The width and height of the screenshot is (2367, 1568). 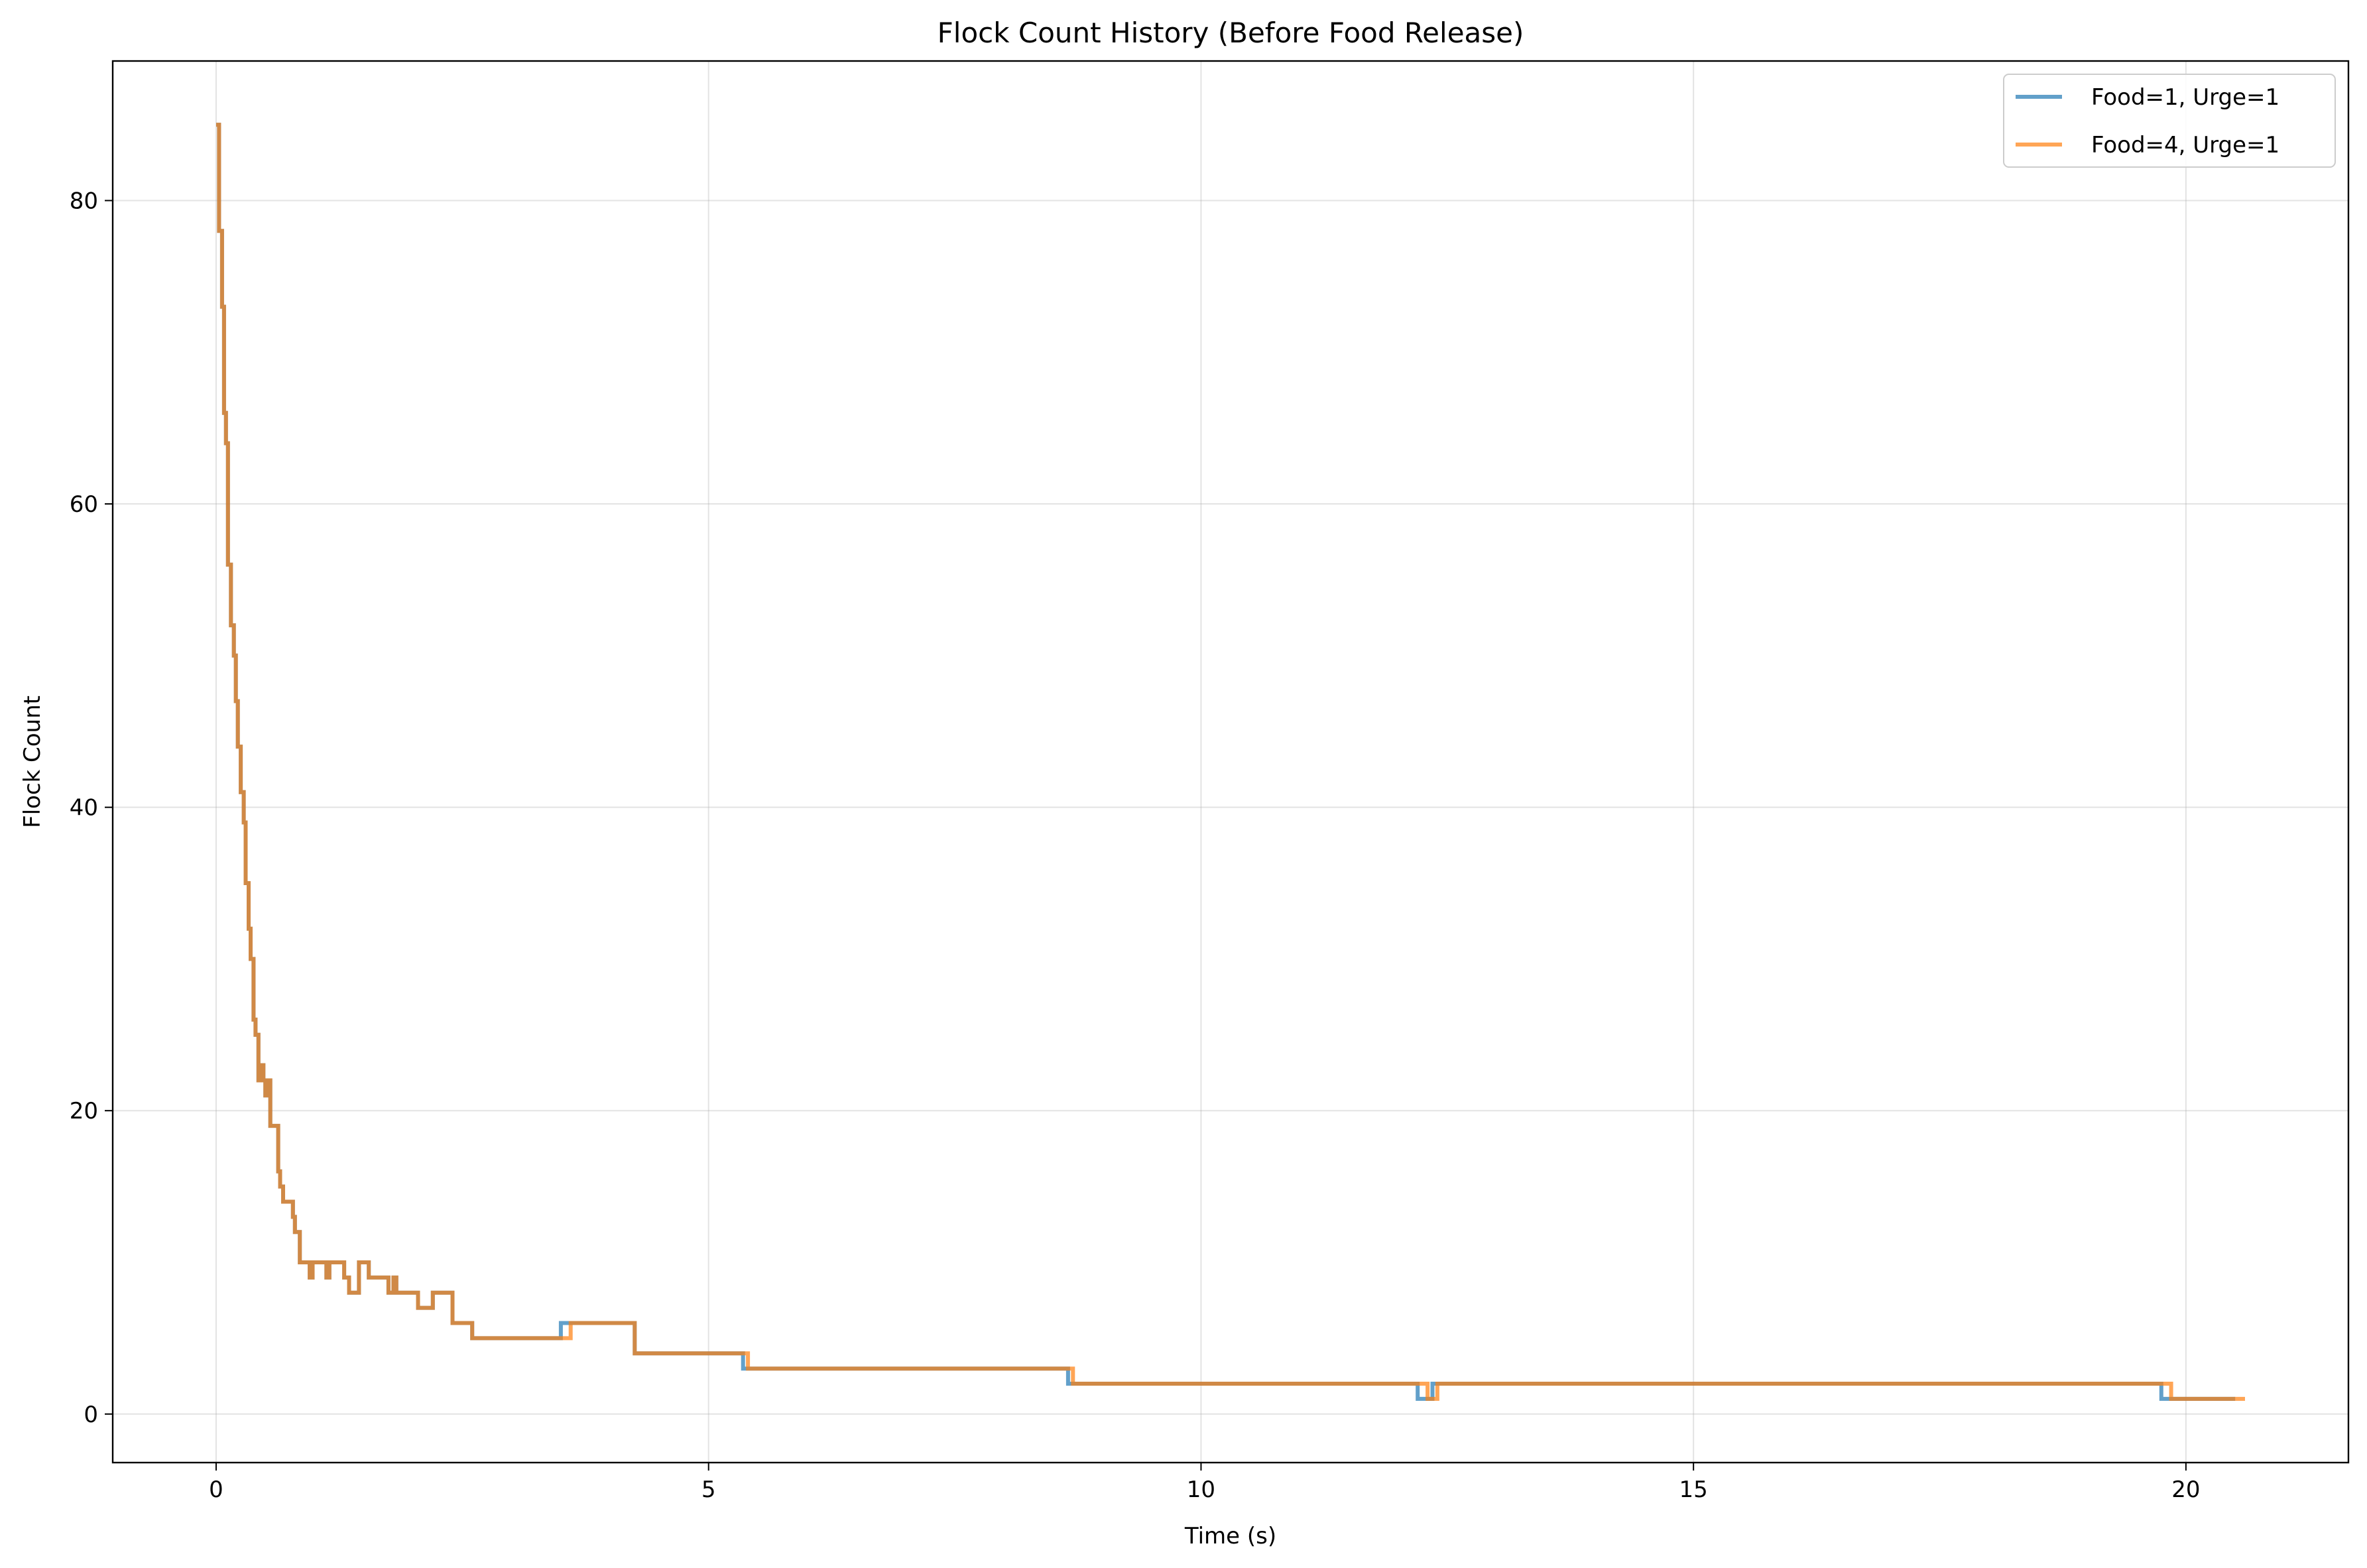 I want to click on x-tick-label: 15, so click(x=1693, y=1490).